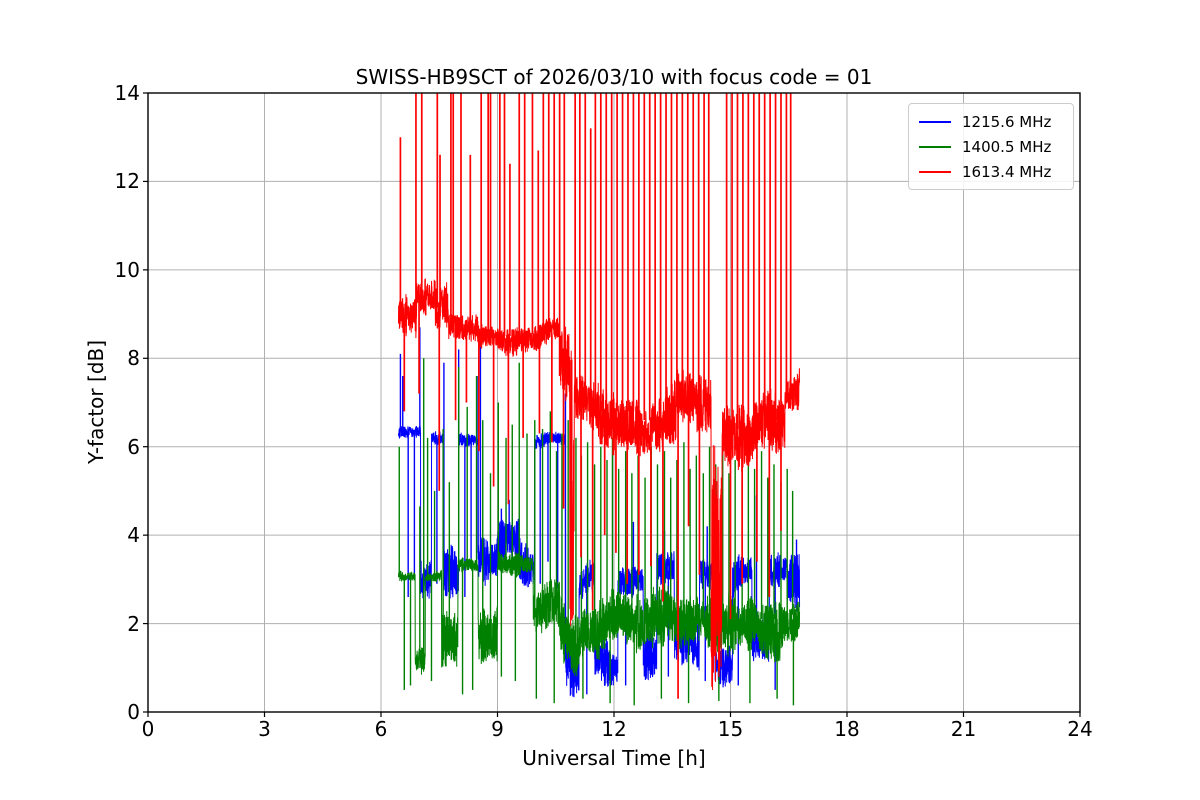 This screenshot has height=800, width=1200. What do you see at coordinates (133, 623) in the screenshot?
I see `y-tick-label: 2` at bounding box center [133, 623].